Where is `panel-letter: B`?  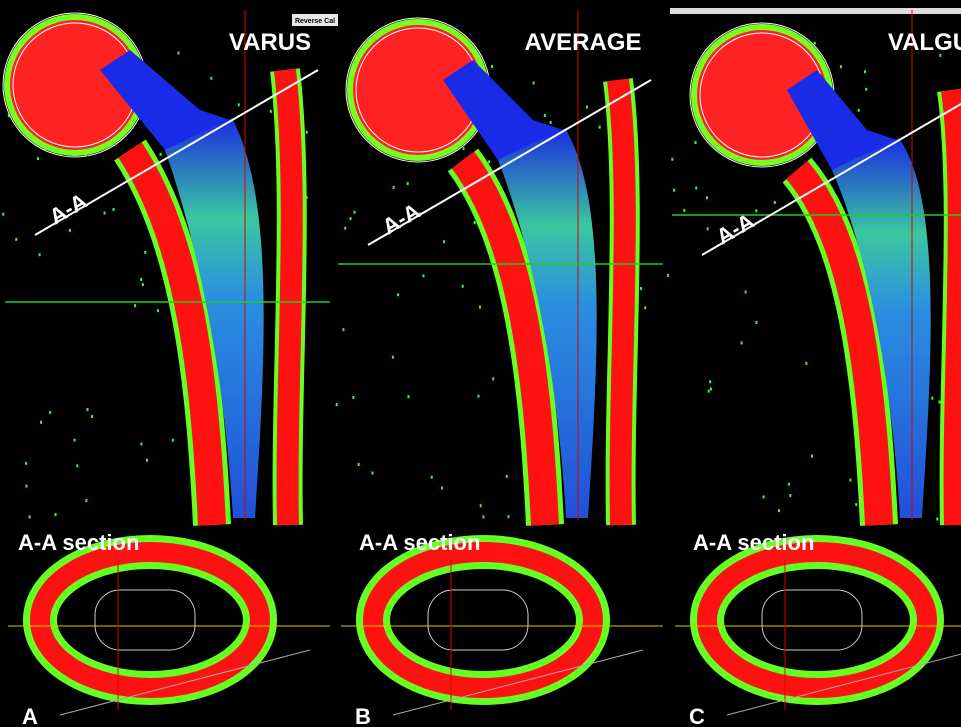 panel-letter: B is located at coordinates (363, 715).